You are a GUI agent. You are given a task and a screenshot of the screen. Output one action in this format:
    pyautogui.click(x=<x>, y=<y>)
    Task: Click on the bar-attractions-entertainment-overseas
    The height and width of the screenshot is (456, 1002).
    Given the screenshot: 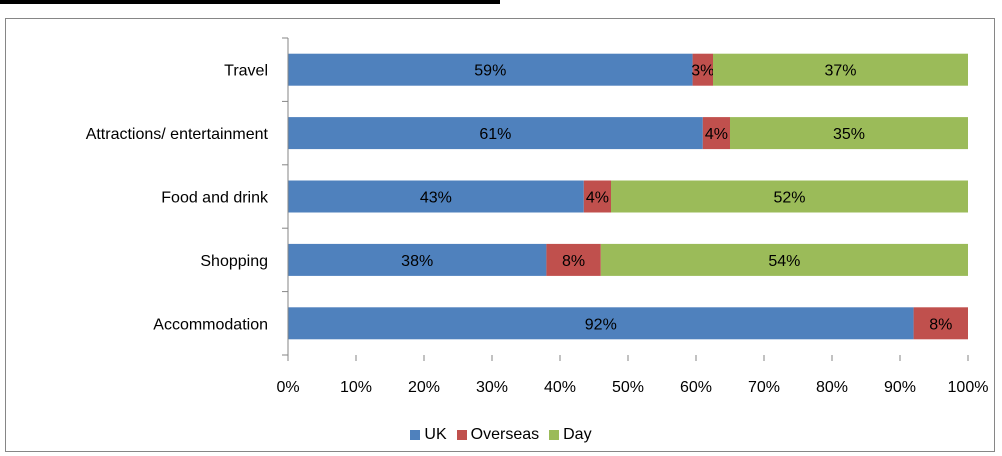 What is the action you would take?
    pyautogui.click(x=716, y=133)
    